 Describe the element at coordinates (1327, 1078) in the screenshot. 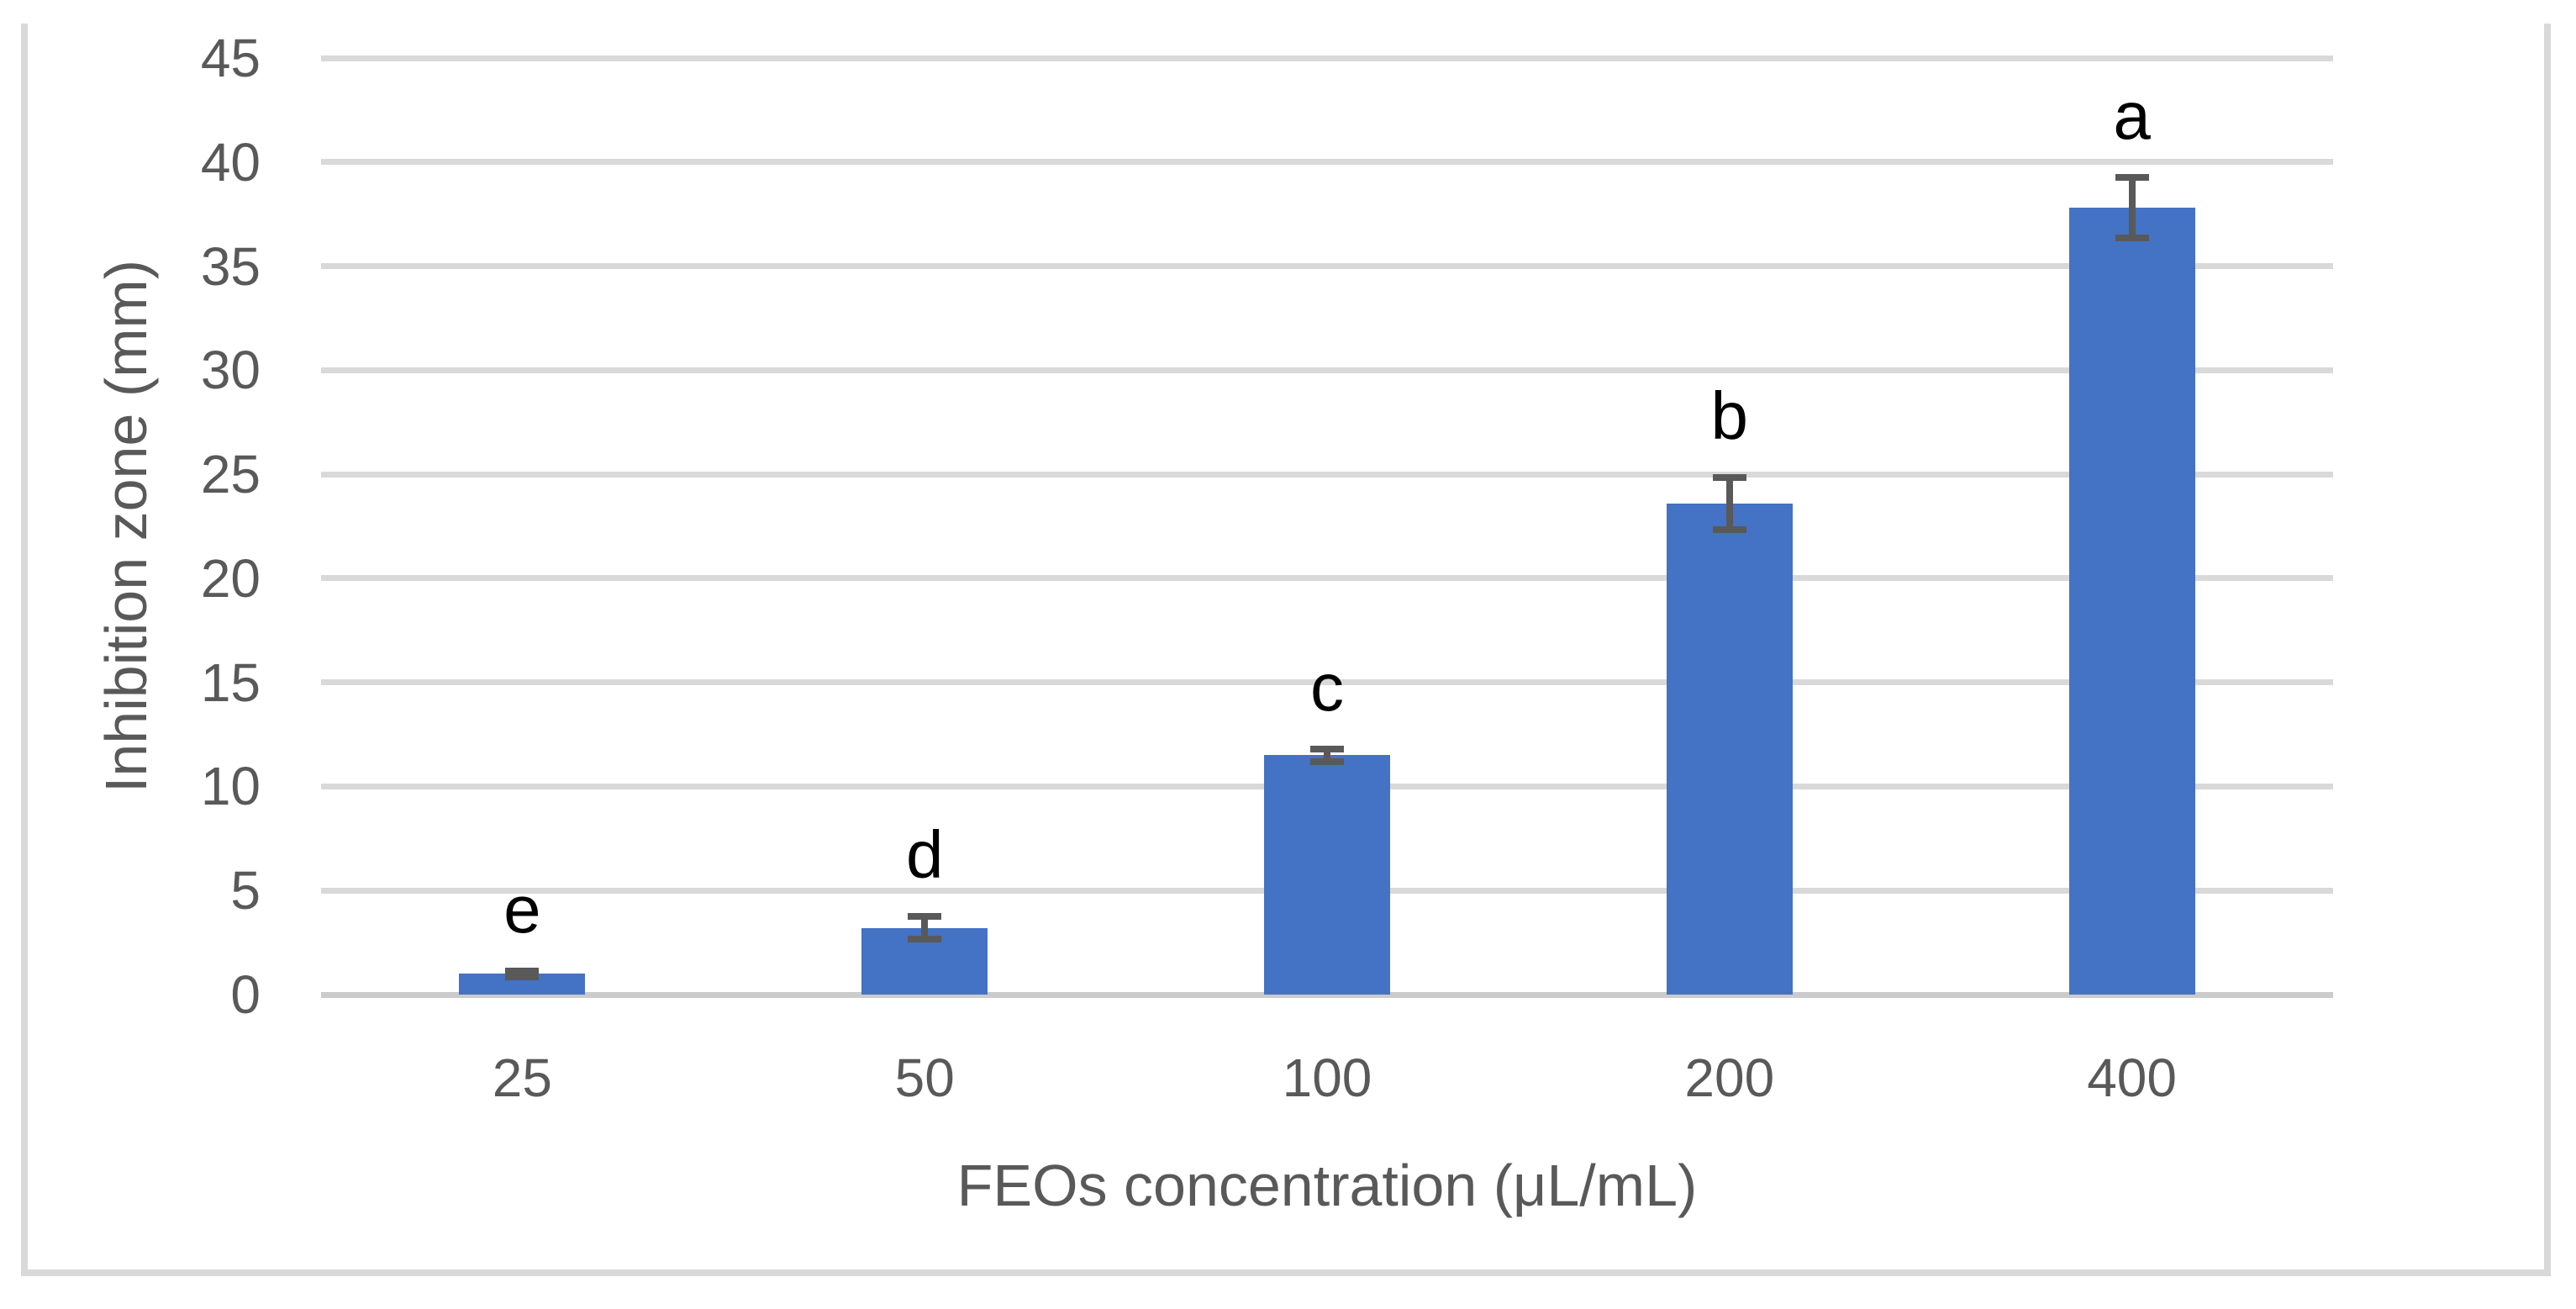

I see `x-tick-label: 100` at that location.